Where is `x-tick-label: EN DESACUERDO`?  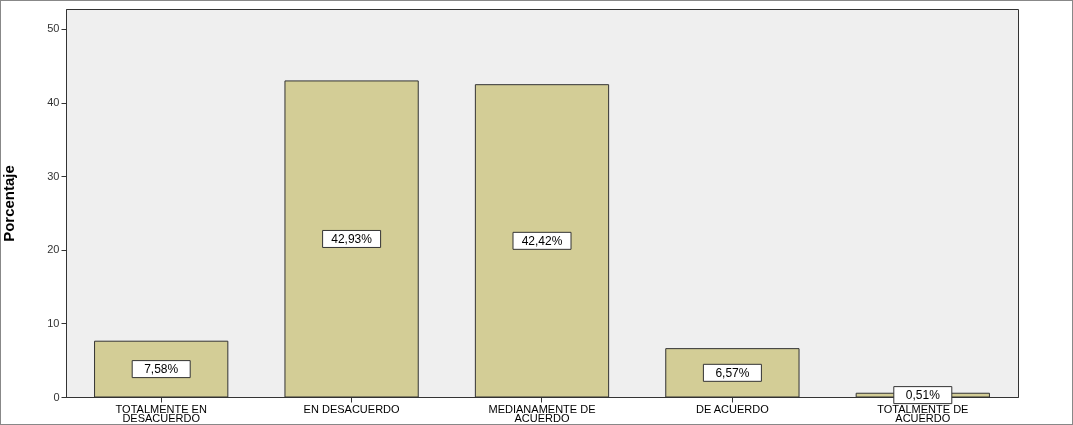 x-tick-label: EN DESACUERDO is located at coordinates (352, 408).